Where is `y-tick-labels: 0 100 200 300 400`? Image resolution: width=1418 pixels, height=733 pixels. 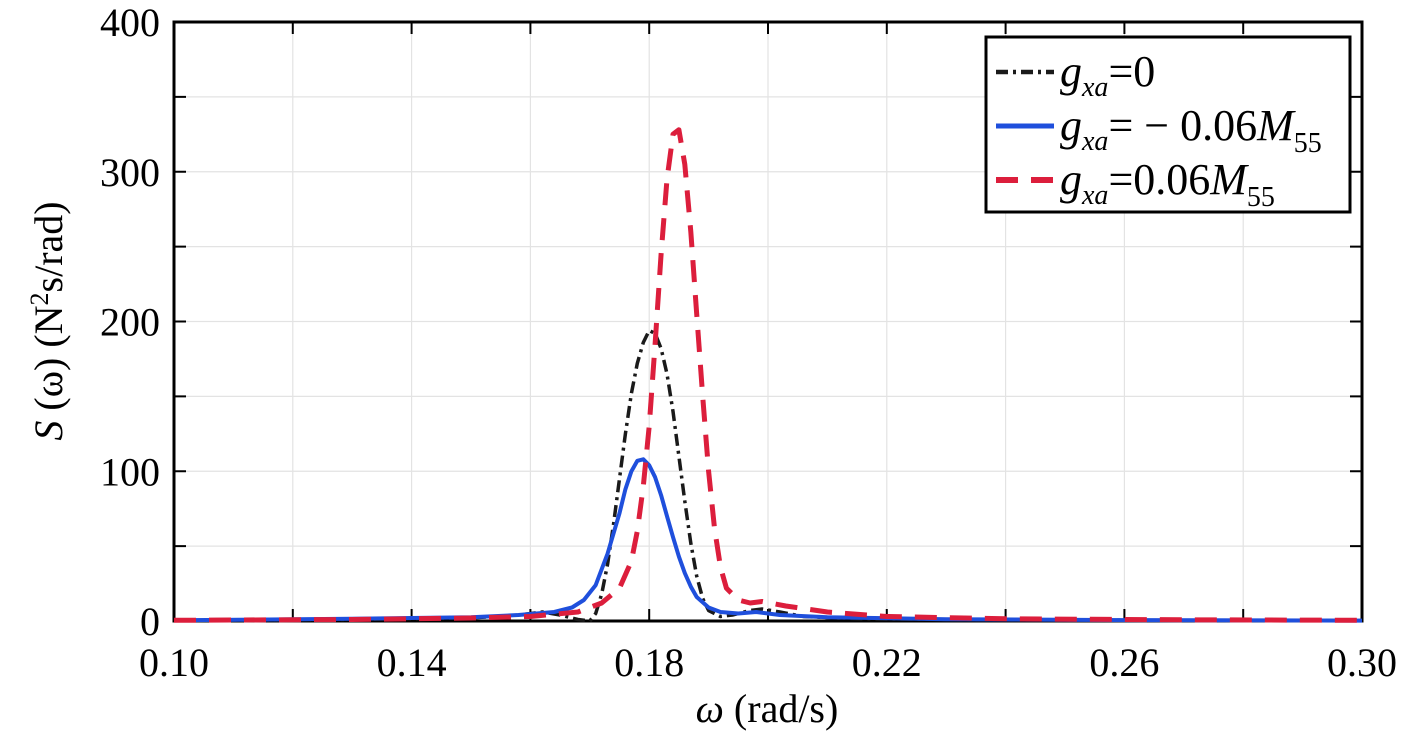
y-tick-labels: 0 100 200 300 400 is located at coordinates (130, 322).